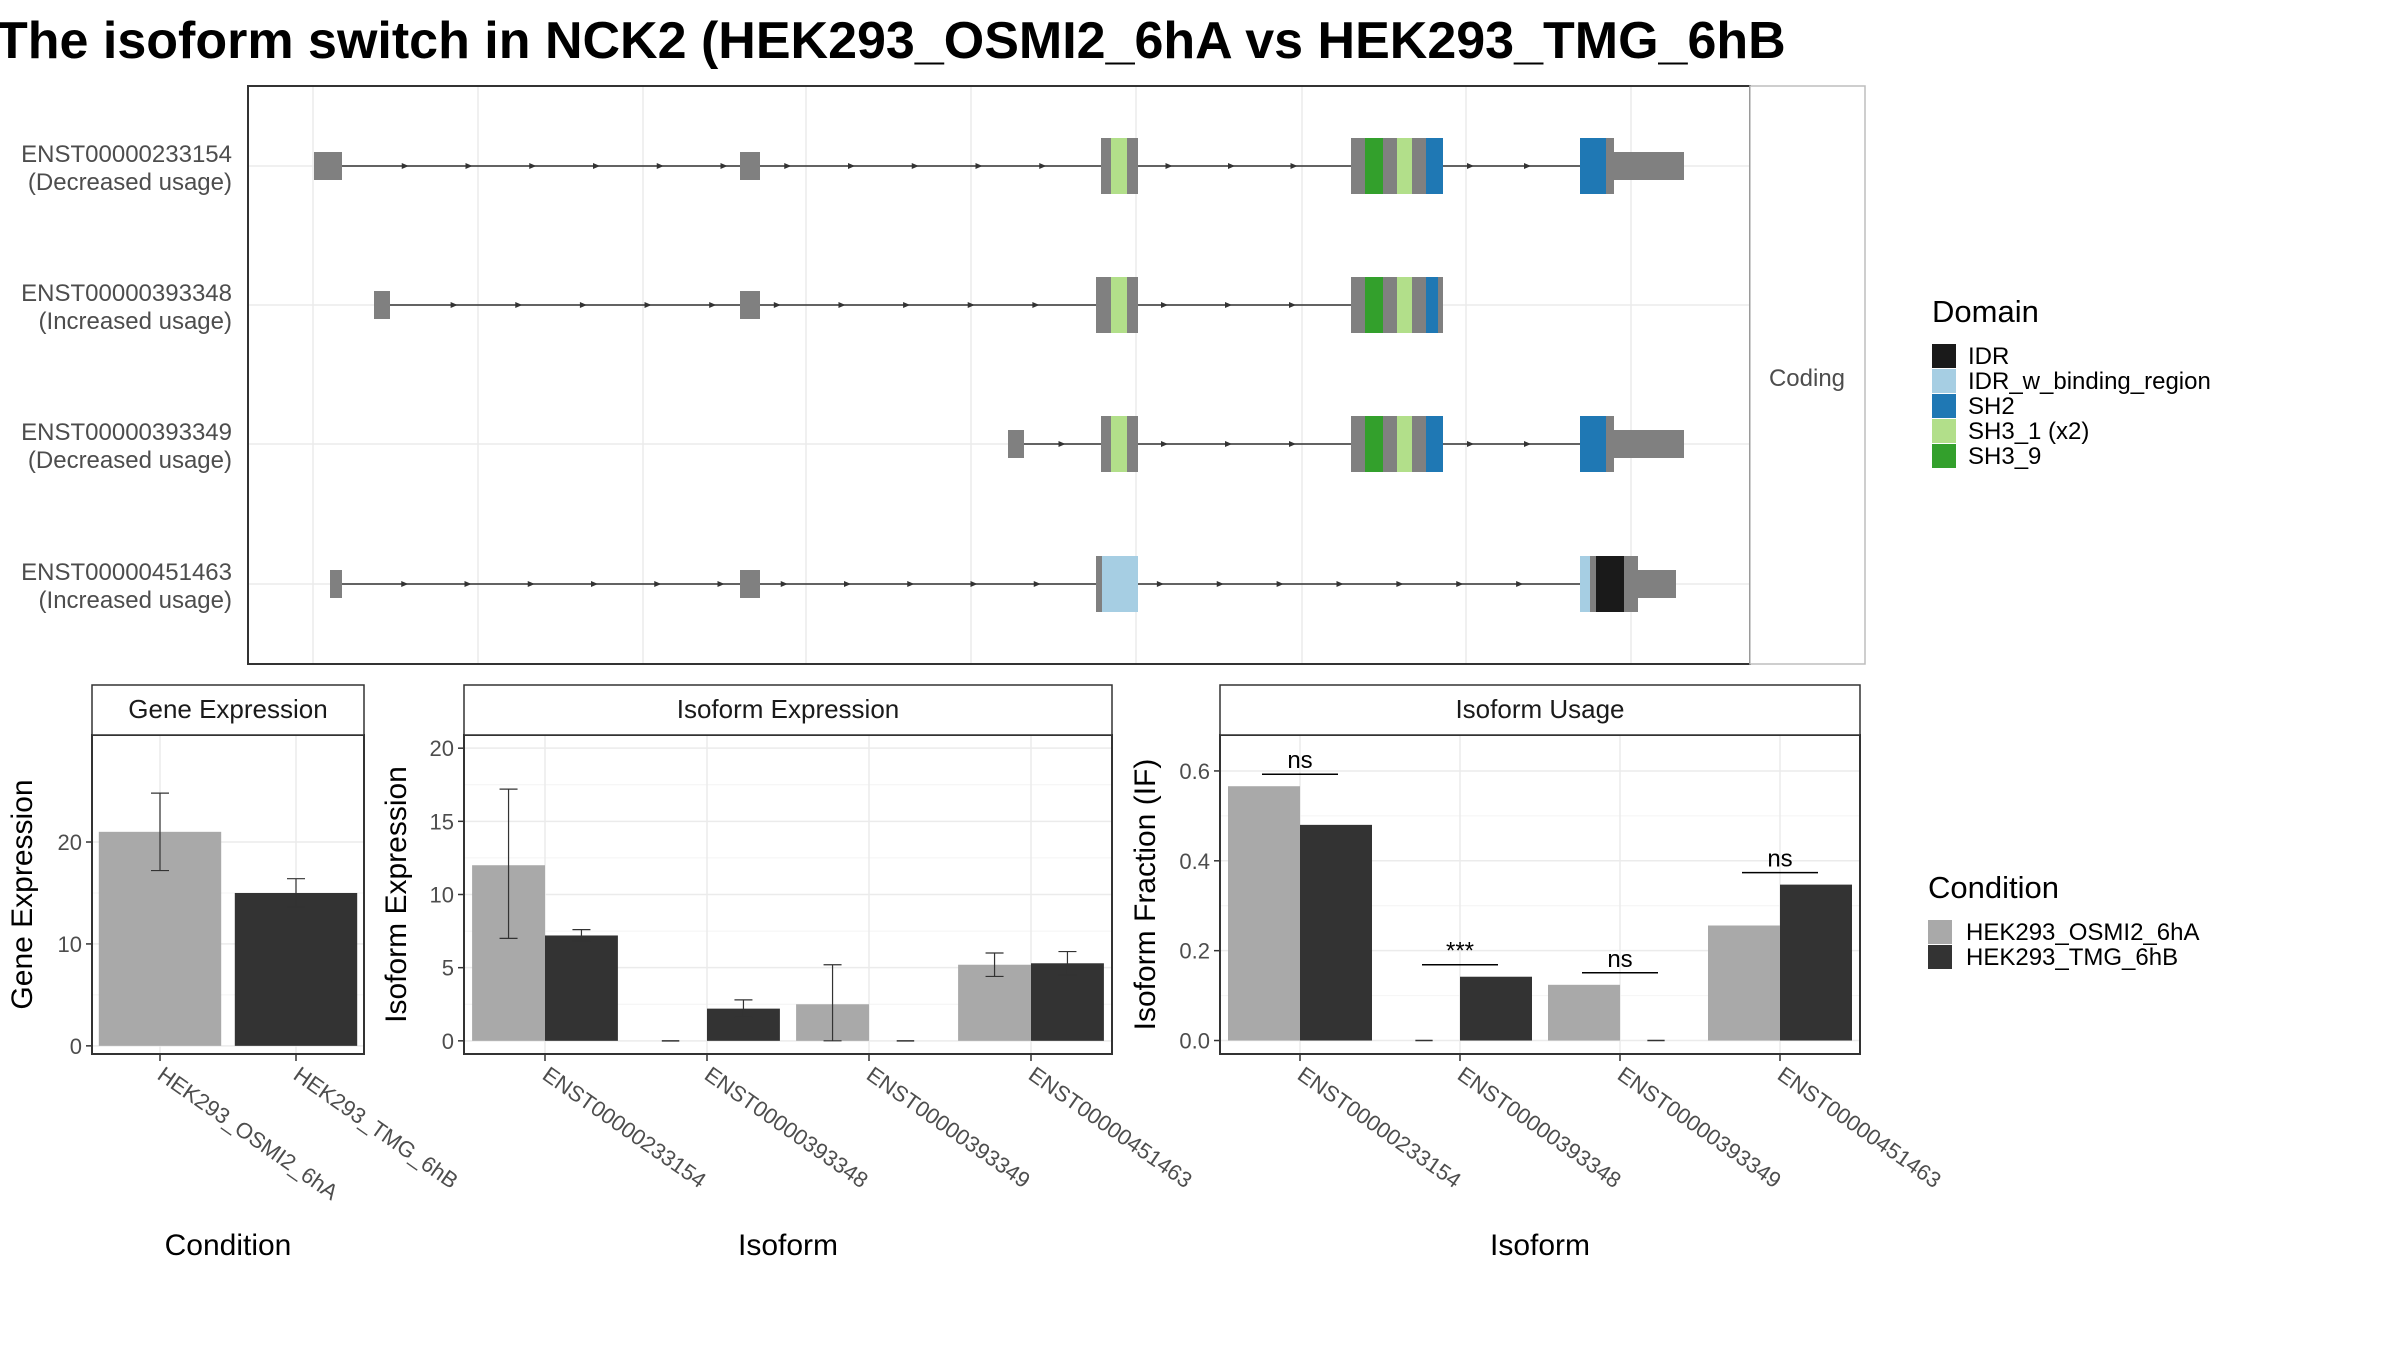 The height and width of the screenshot is (1350, 2400). Describe the element at coordinates (1940, 932) in the screenshot. I see `condition-legend-swatch` at that location.